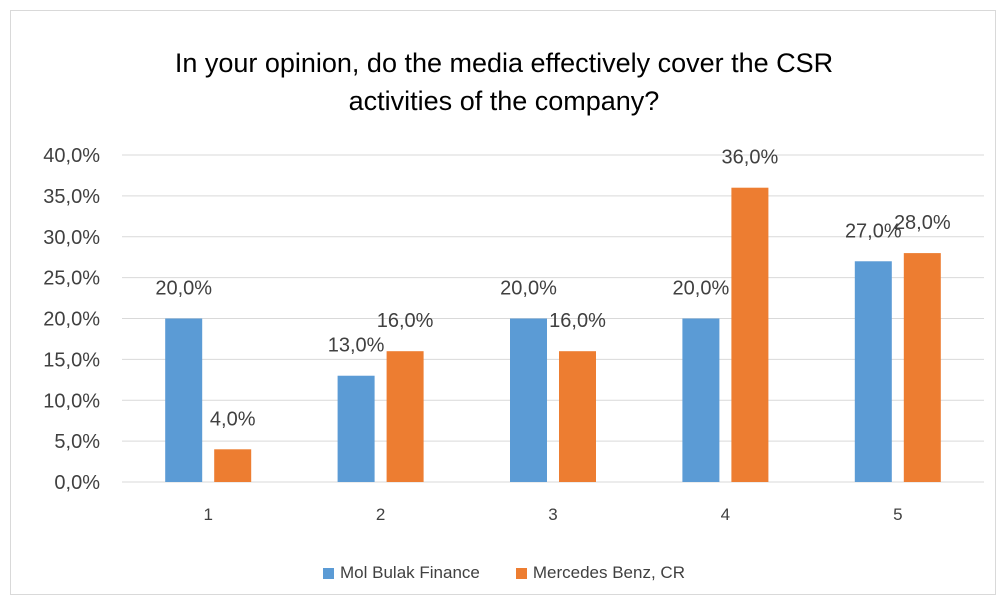 This screenshot has height=607, width=1008. I want to click on y-tick-label: 0,0%, so click(77, 483).